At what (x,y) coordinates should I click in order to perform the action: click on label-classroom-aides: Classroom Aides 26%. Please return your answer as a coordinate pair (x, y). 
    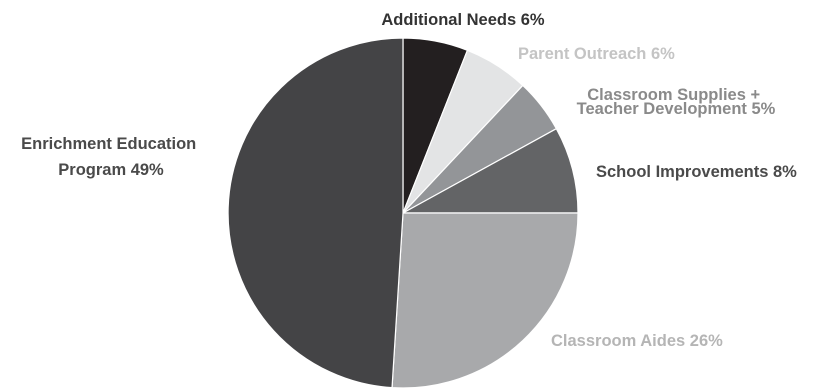
    Looking at the image, I should click on (637, 341).